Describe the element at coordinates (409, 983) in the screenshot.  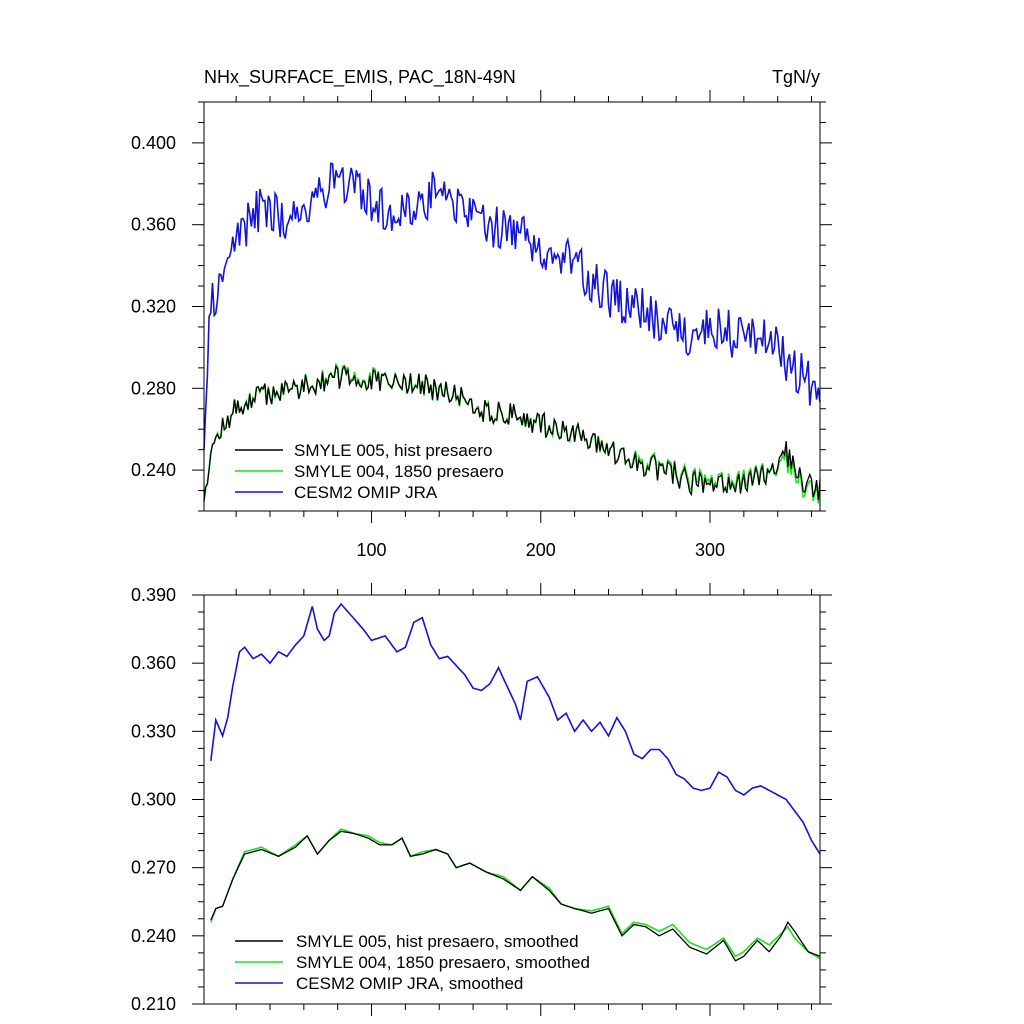
I see `legend-label-cesm2-smoothed: CESM2 OMIP JRA, smoothed` at that location.